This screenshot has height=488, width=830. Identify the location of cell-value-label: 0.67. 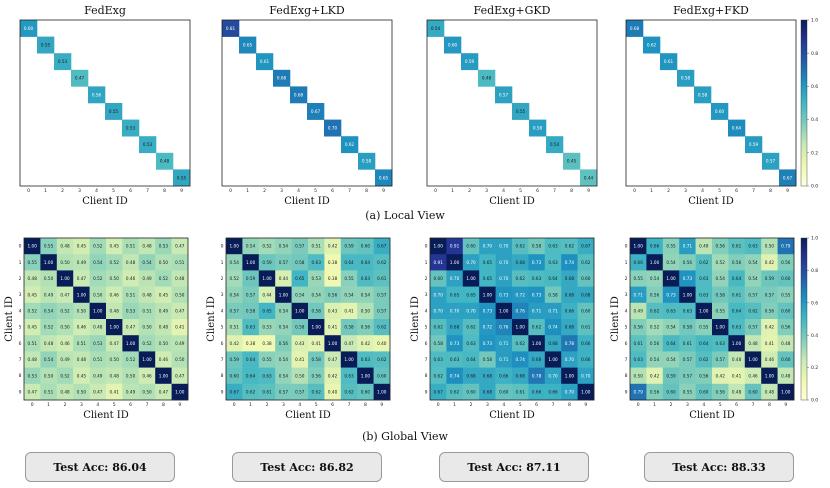
(586, 246).